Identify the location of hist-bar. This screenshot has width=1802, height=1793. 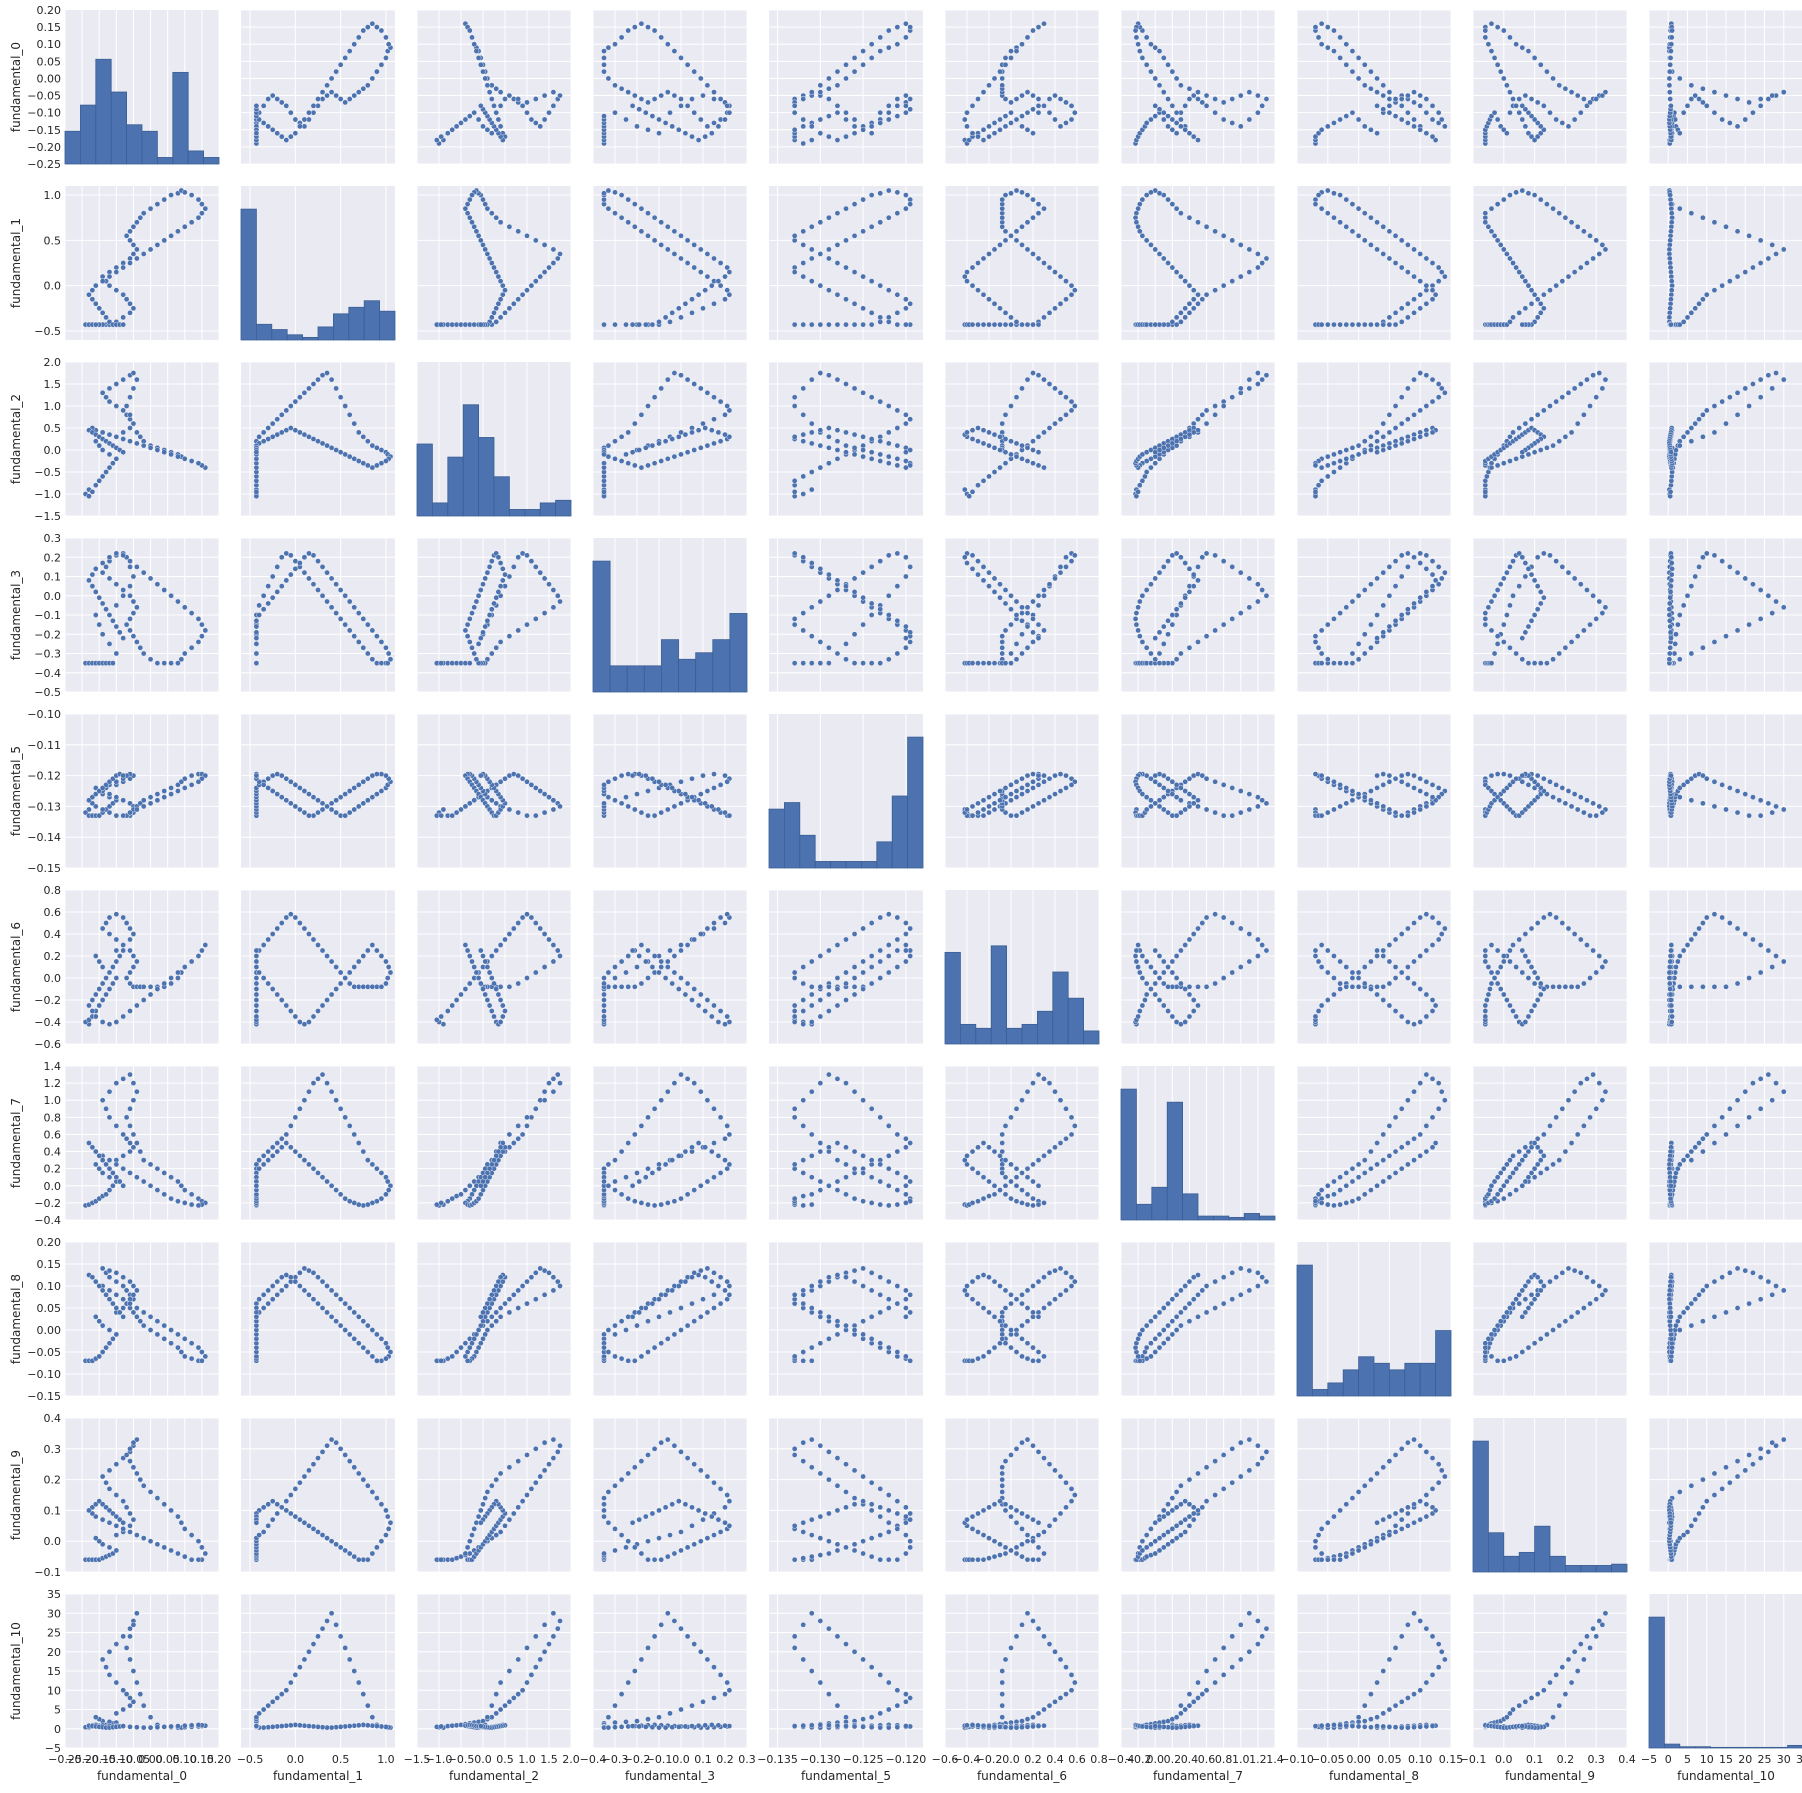
(792, 835).